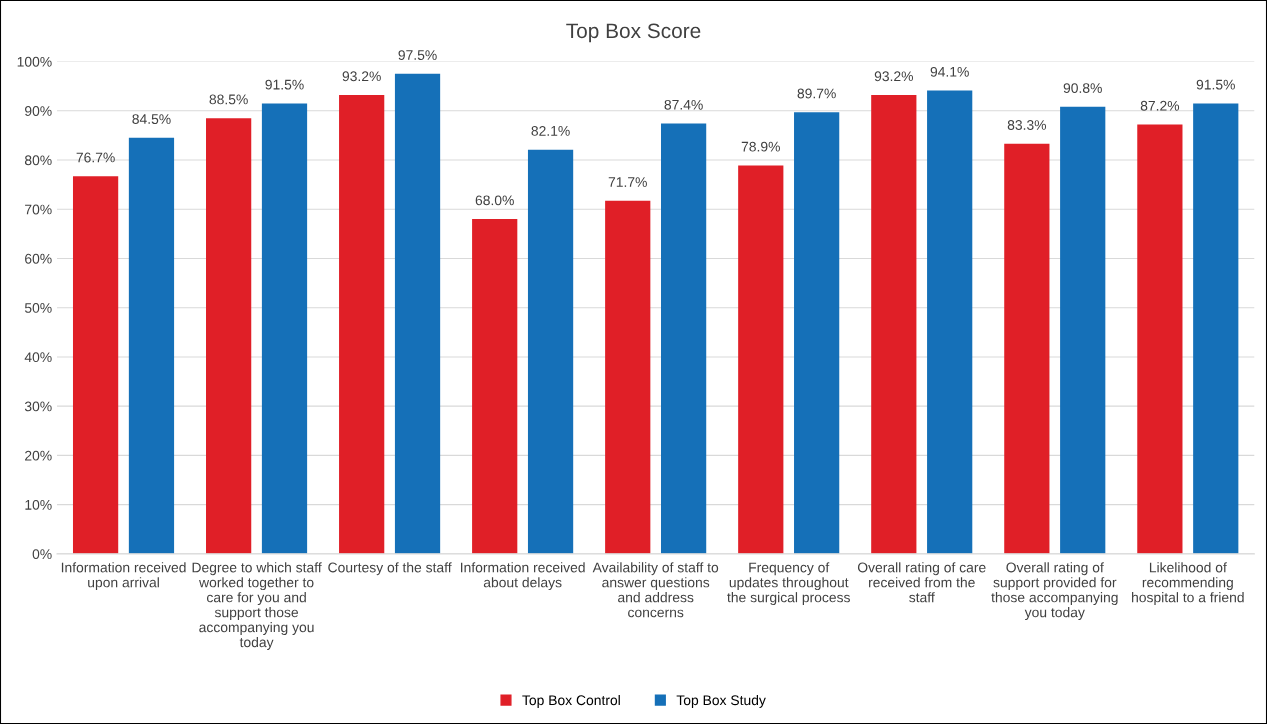 The height and width of the screenshot is (724, 1267). What do you see at coordinates (683, 104) in the screenshot?
I see `data-label: 87.4%` at bounding box center [683, 104].